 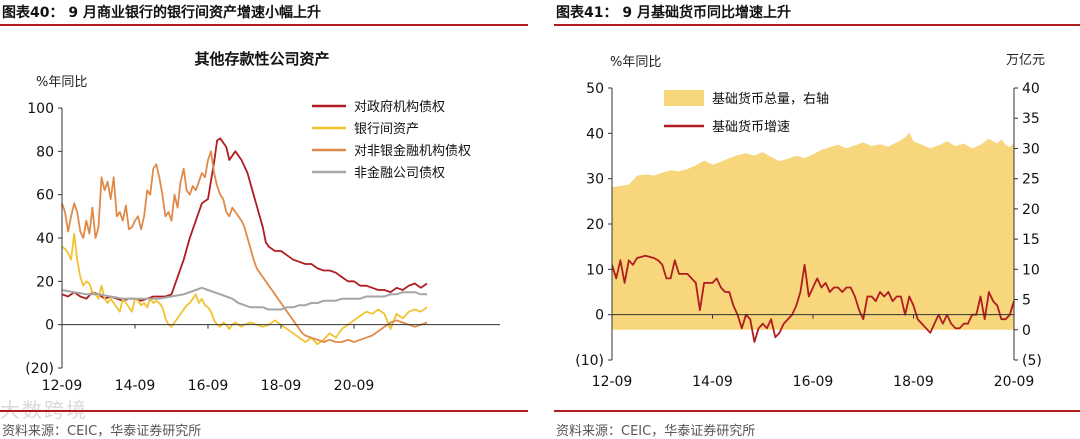 I want to click on y-axis-label-right: 万亿元, so click(x=1025, y=60).